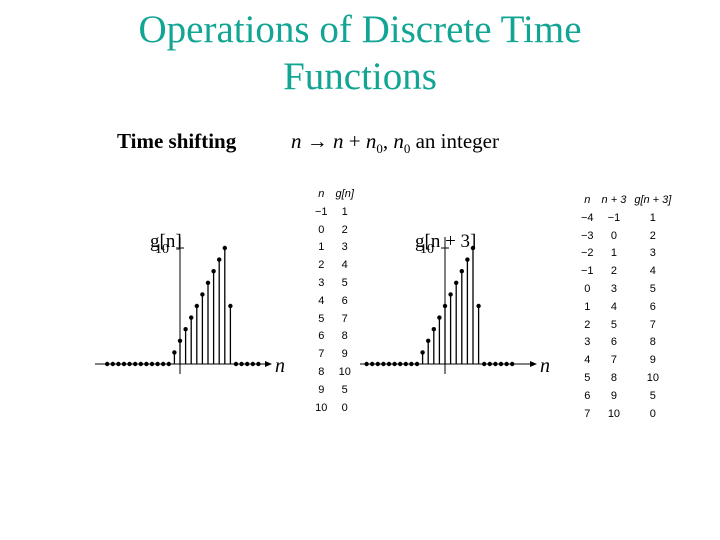 The image size is (720, 540). Describe the element at coordinates (344, 194) in the screenshot. I see `table-header-cell: g[n]` at that location.